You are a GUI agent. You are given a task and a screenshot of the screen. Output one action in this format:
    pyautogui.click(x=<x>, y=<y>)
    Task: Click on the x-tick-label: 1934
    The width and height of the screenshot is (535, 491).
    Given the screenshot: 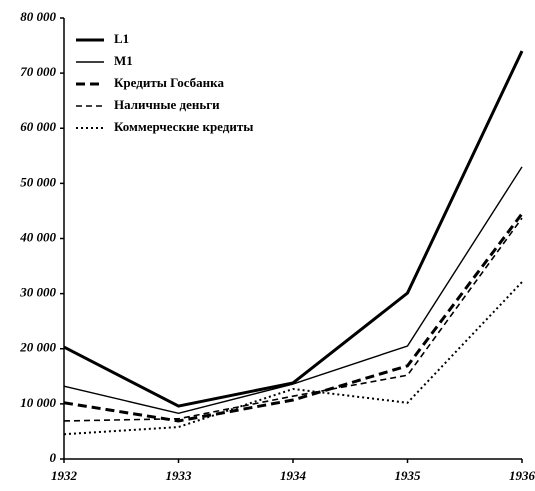 What is the action you would take?
    pyautogui.click(x=293, y=475)
    